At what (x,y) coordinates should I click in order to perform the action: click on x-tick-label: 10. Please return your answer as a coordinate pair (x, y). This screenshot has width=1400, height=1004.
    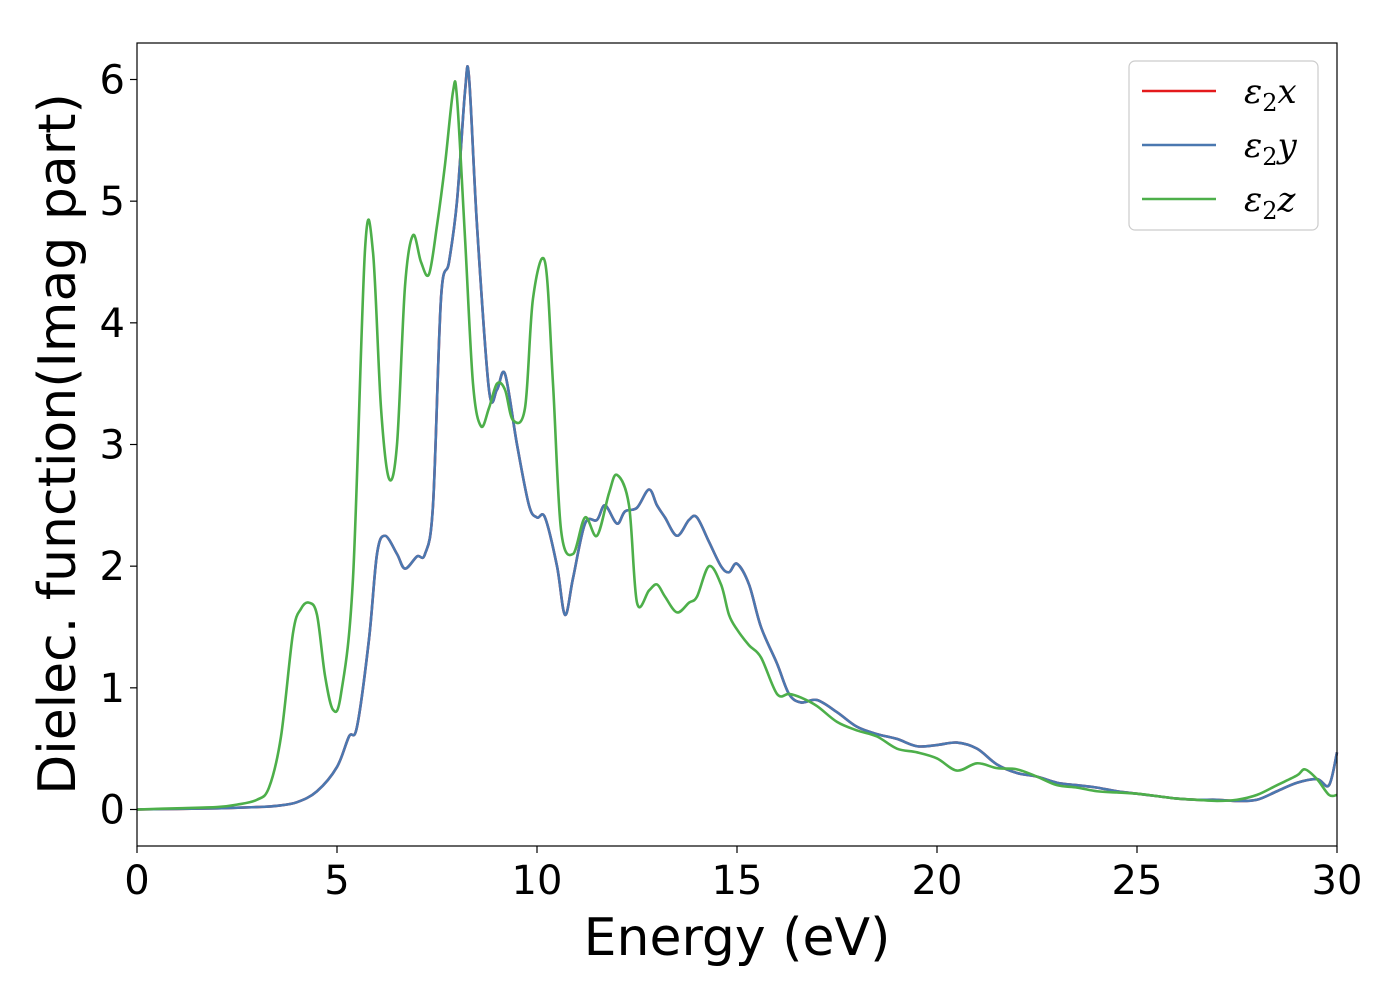
    Looking at the image, I should click on (537, 881).